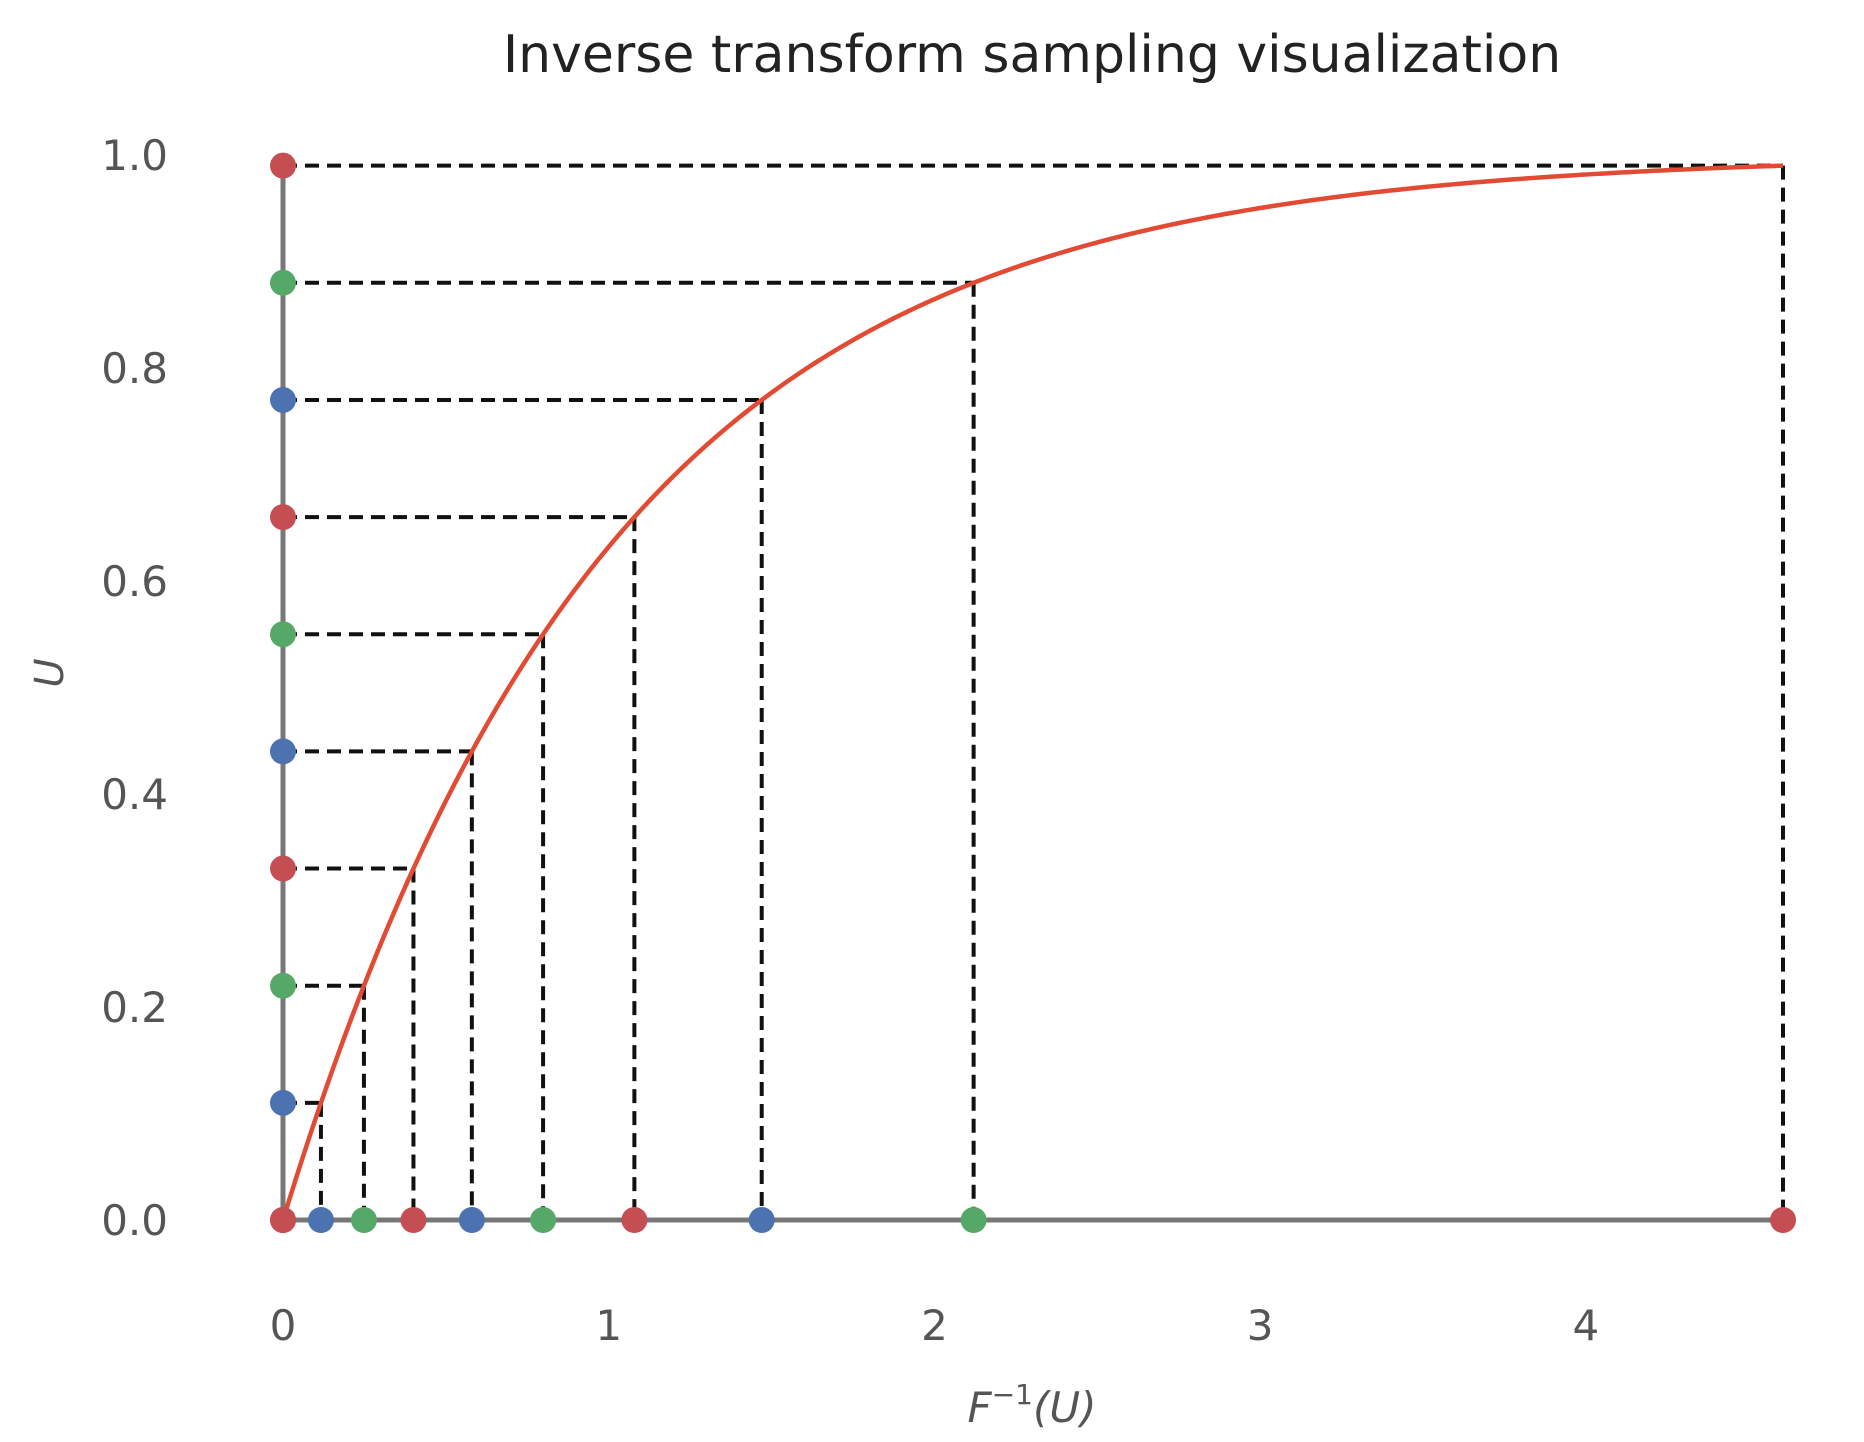 The height and width of the screenshot is (1442, 1864). Describe the element at coordinates (608, 1325) in the screenshot. I see `x-tick-label: 1` at that location.